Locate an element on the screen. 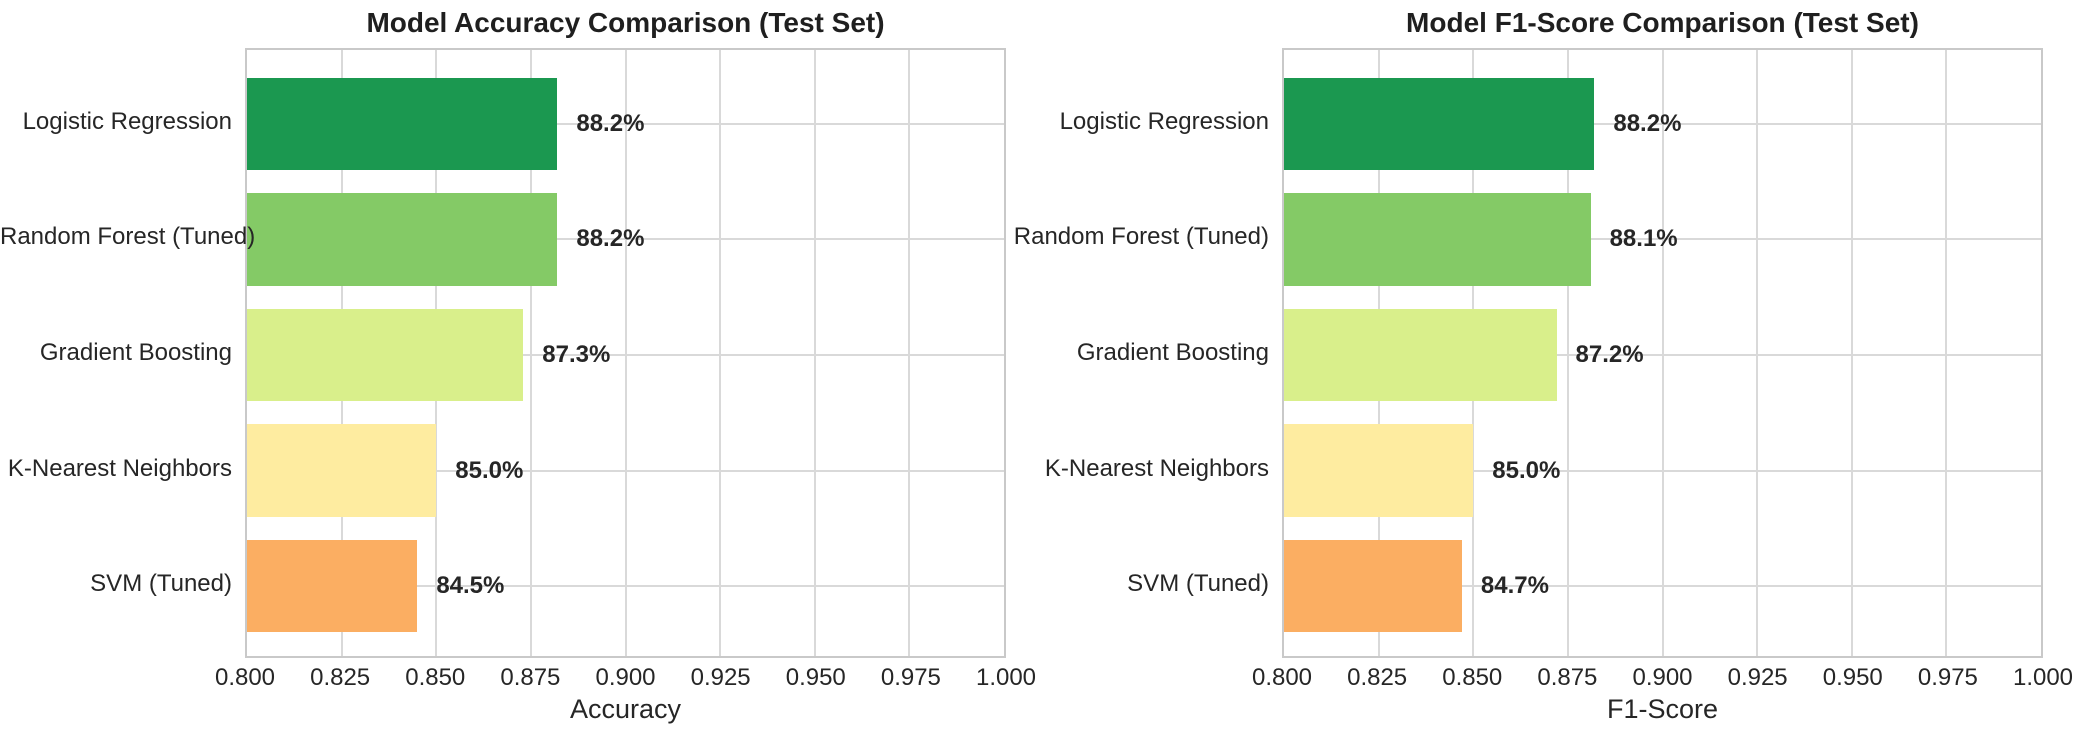 Image resolution: width=2085 pixels, height=734 pixels. value-label-gradient-boosting: 87.3% is located at coordinates (576, 354).